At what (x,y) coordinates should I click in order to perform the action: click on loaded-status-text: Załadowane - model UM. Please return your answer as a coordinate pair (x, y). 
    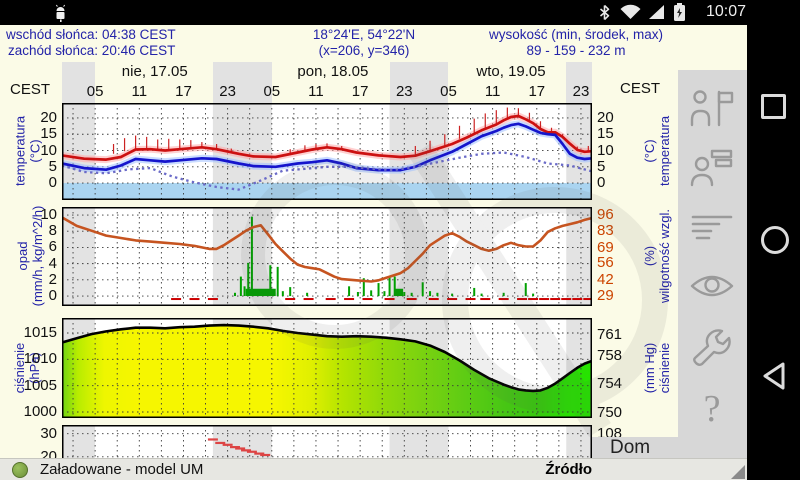
    Looking at the image, I should click on (122, 469).